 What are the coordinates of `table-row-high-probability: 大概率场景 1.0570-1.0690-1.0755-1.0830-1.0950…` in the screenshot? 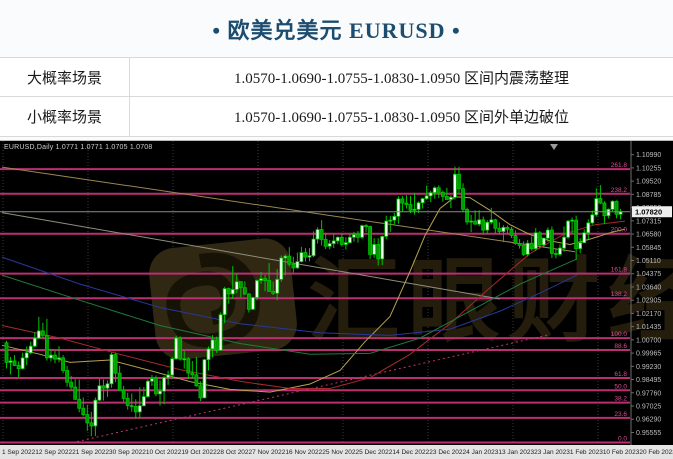 It's located at (336, 77).